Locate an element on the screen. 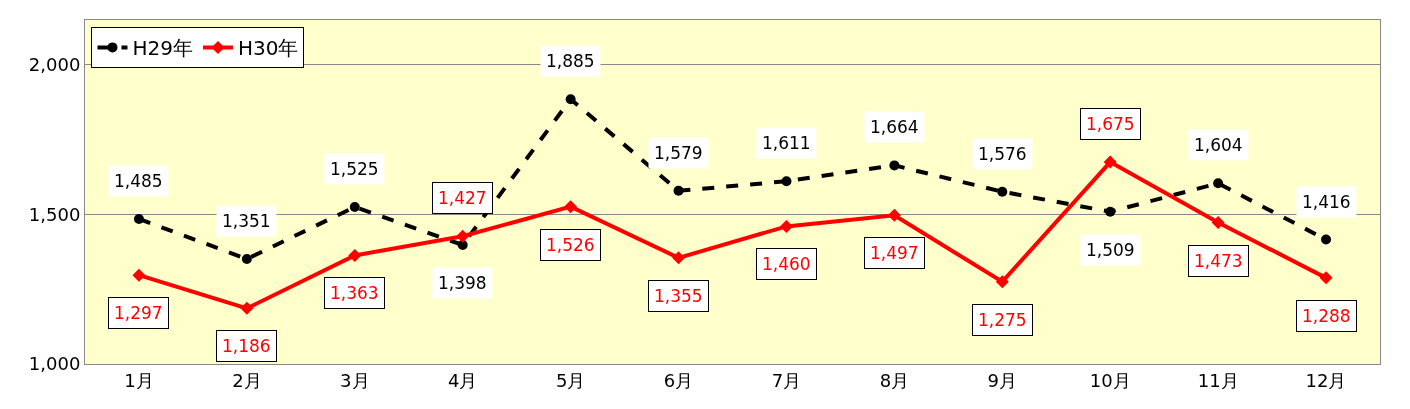 This screenshot has height=409, width=1410. x-tick-label: 5月 is located at coordinates (570, 380).